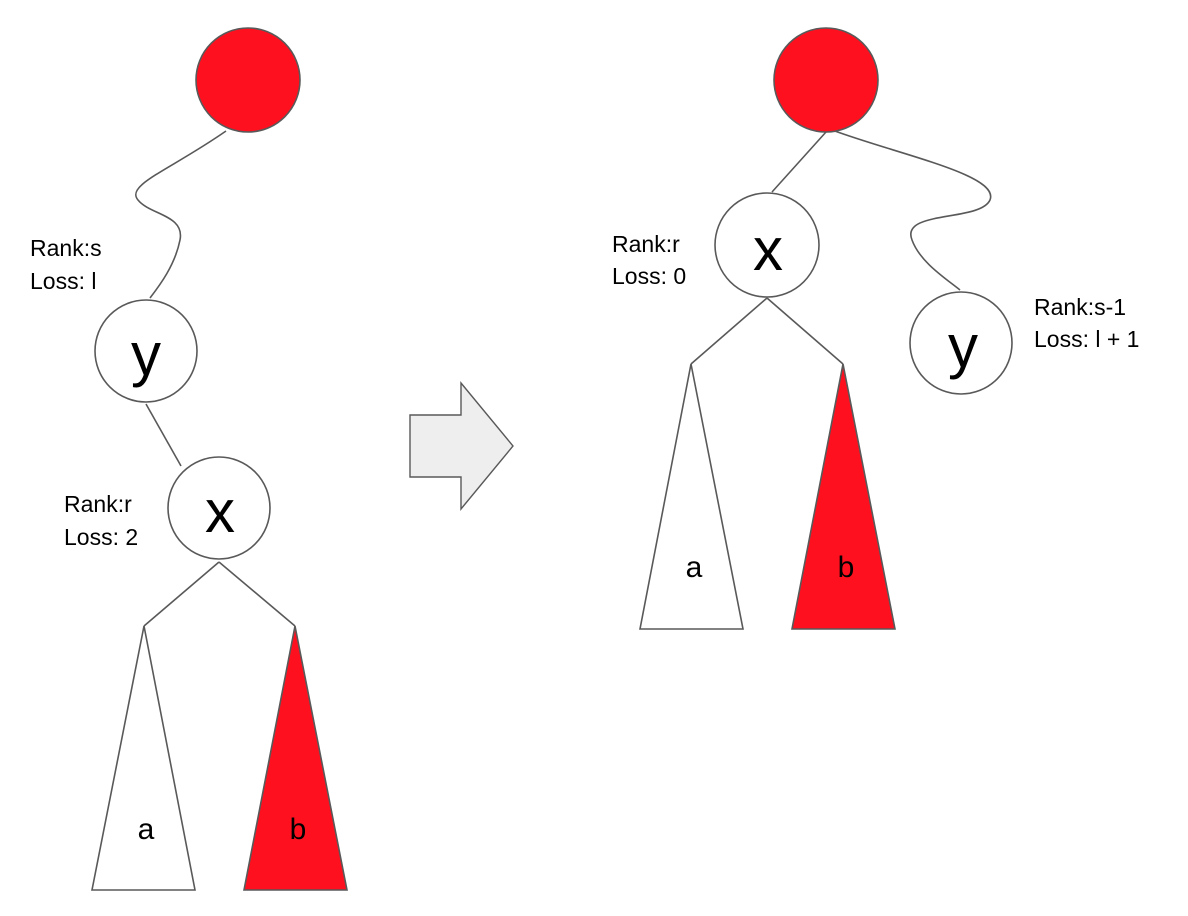  I want to click on after-node-y-rank: Rank:s-1, so click(1080, 307).